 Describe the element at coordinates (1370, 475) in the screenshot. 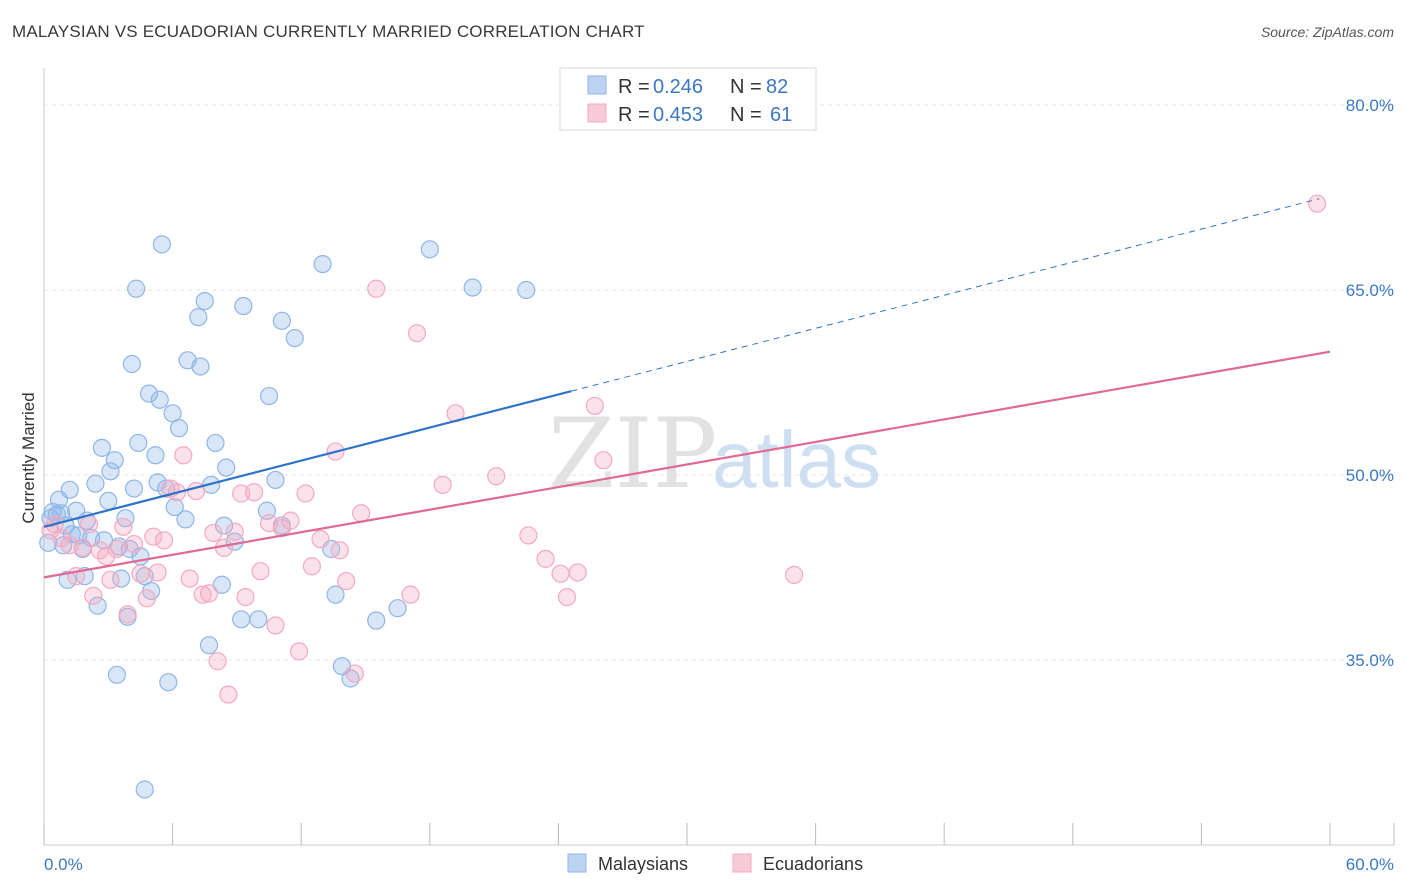

I see `y-tick-label-1: 50.0%` at that location.